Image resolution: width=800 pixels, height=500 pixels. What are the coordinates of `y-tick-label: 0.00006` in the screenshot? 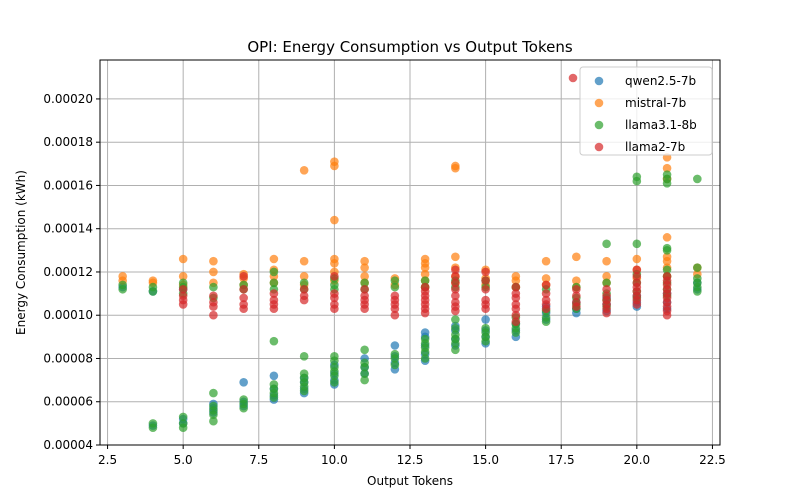 It's located at (68, 402).